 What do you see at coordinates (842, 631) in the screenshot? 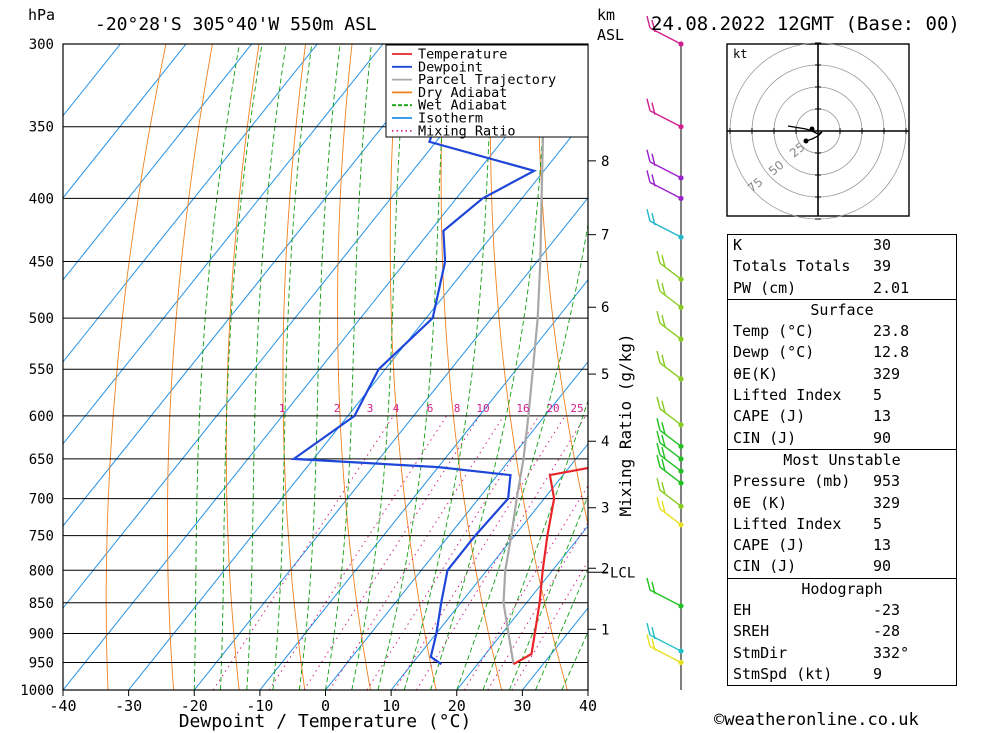
I see `hodograph-stat-row: SREH -28` at bounding box center [842, 631].